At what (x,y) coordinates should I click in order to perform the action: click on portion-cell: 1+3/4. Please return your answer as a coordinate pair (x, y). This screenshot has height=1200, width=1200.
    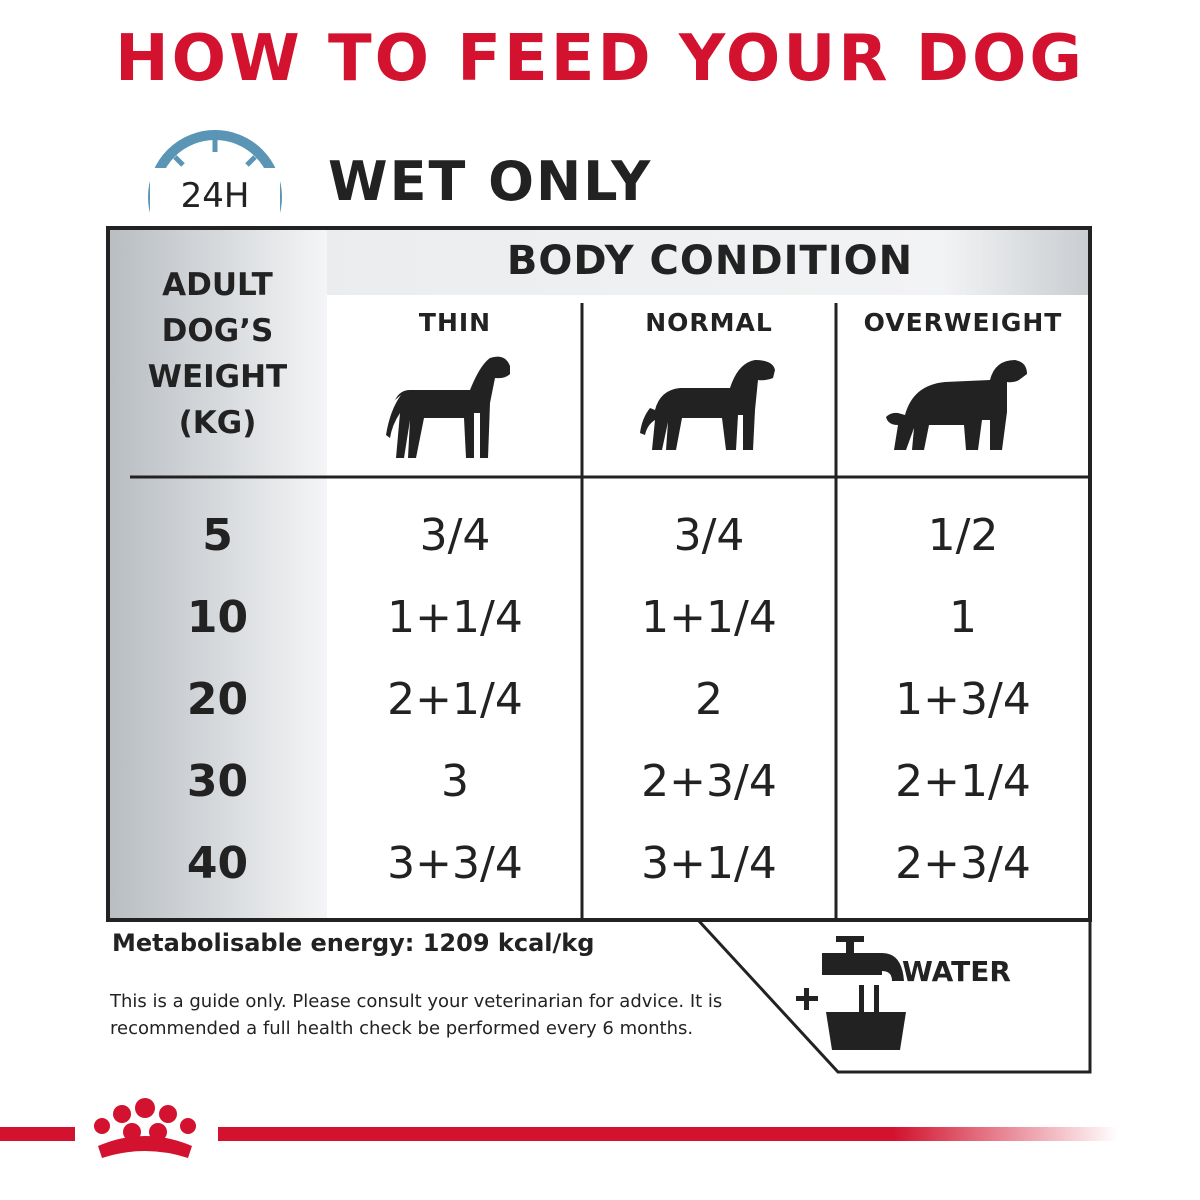
    Looking at the image, I should click on (963, 699).